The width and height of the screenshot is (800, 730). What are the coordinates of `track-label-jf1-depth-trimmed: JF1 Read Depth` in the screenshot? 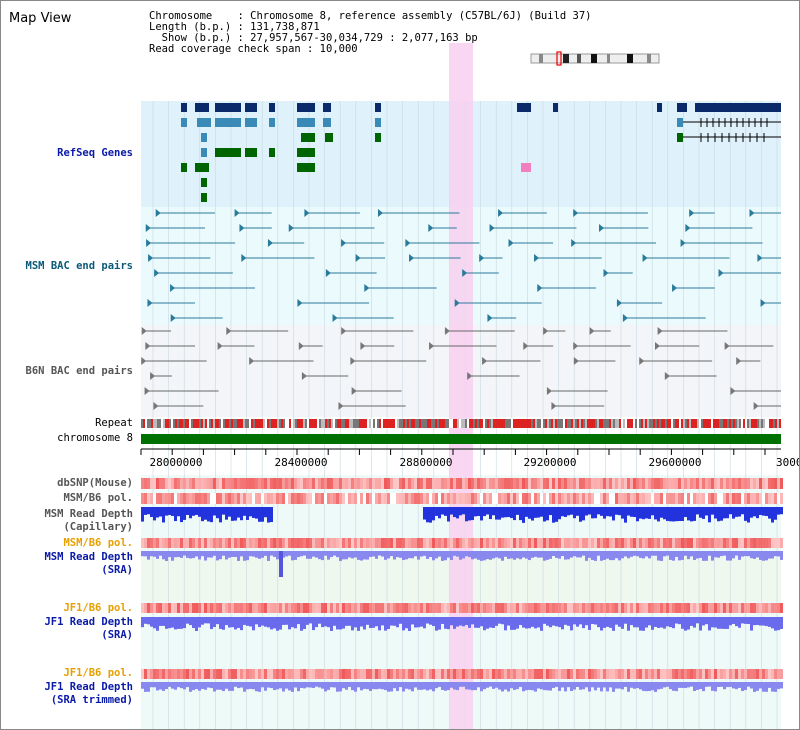 It's located at (88, 687).